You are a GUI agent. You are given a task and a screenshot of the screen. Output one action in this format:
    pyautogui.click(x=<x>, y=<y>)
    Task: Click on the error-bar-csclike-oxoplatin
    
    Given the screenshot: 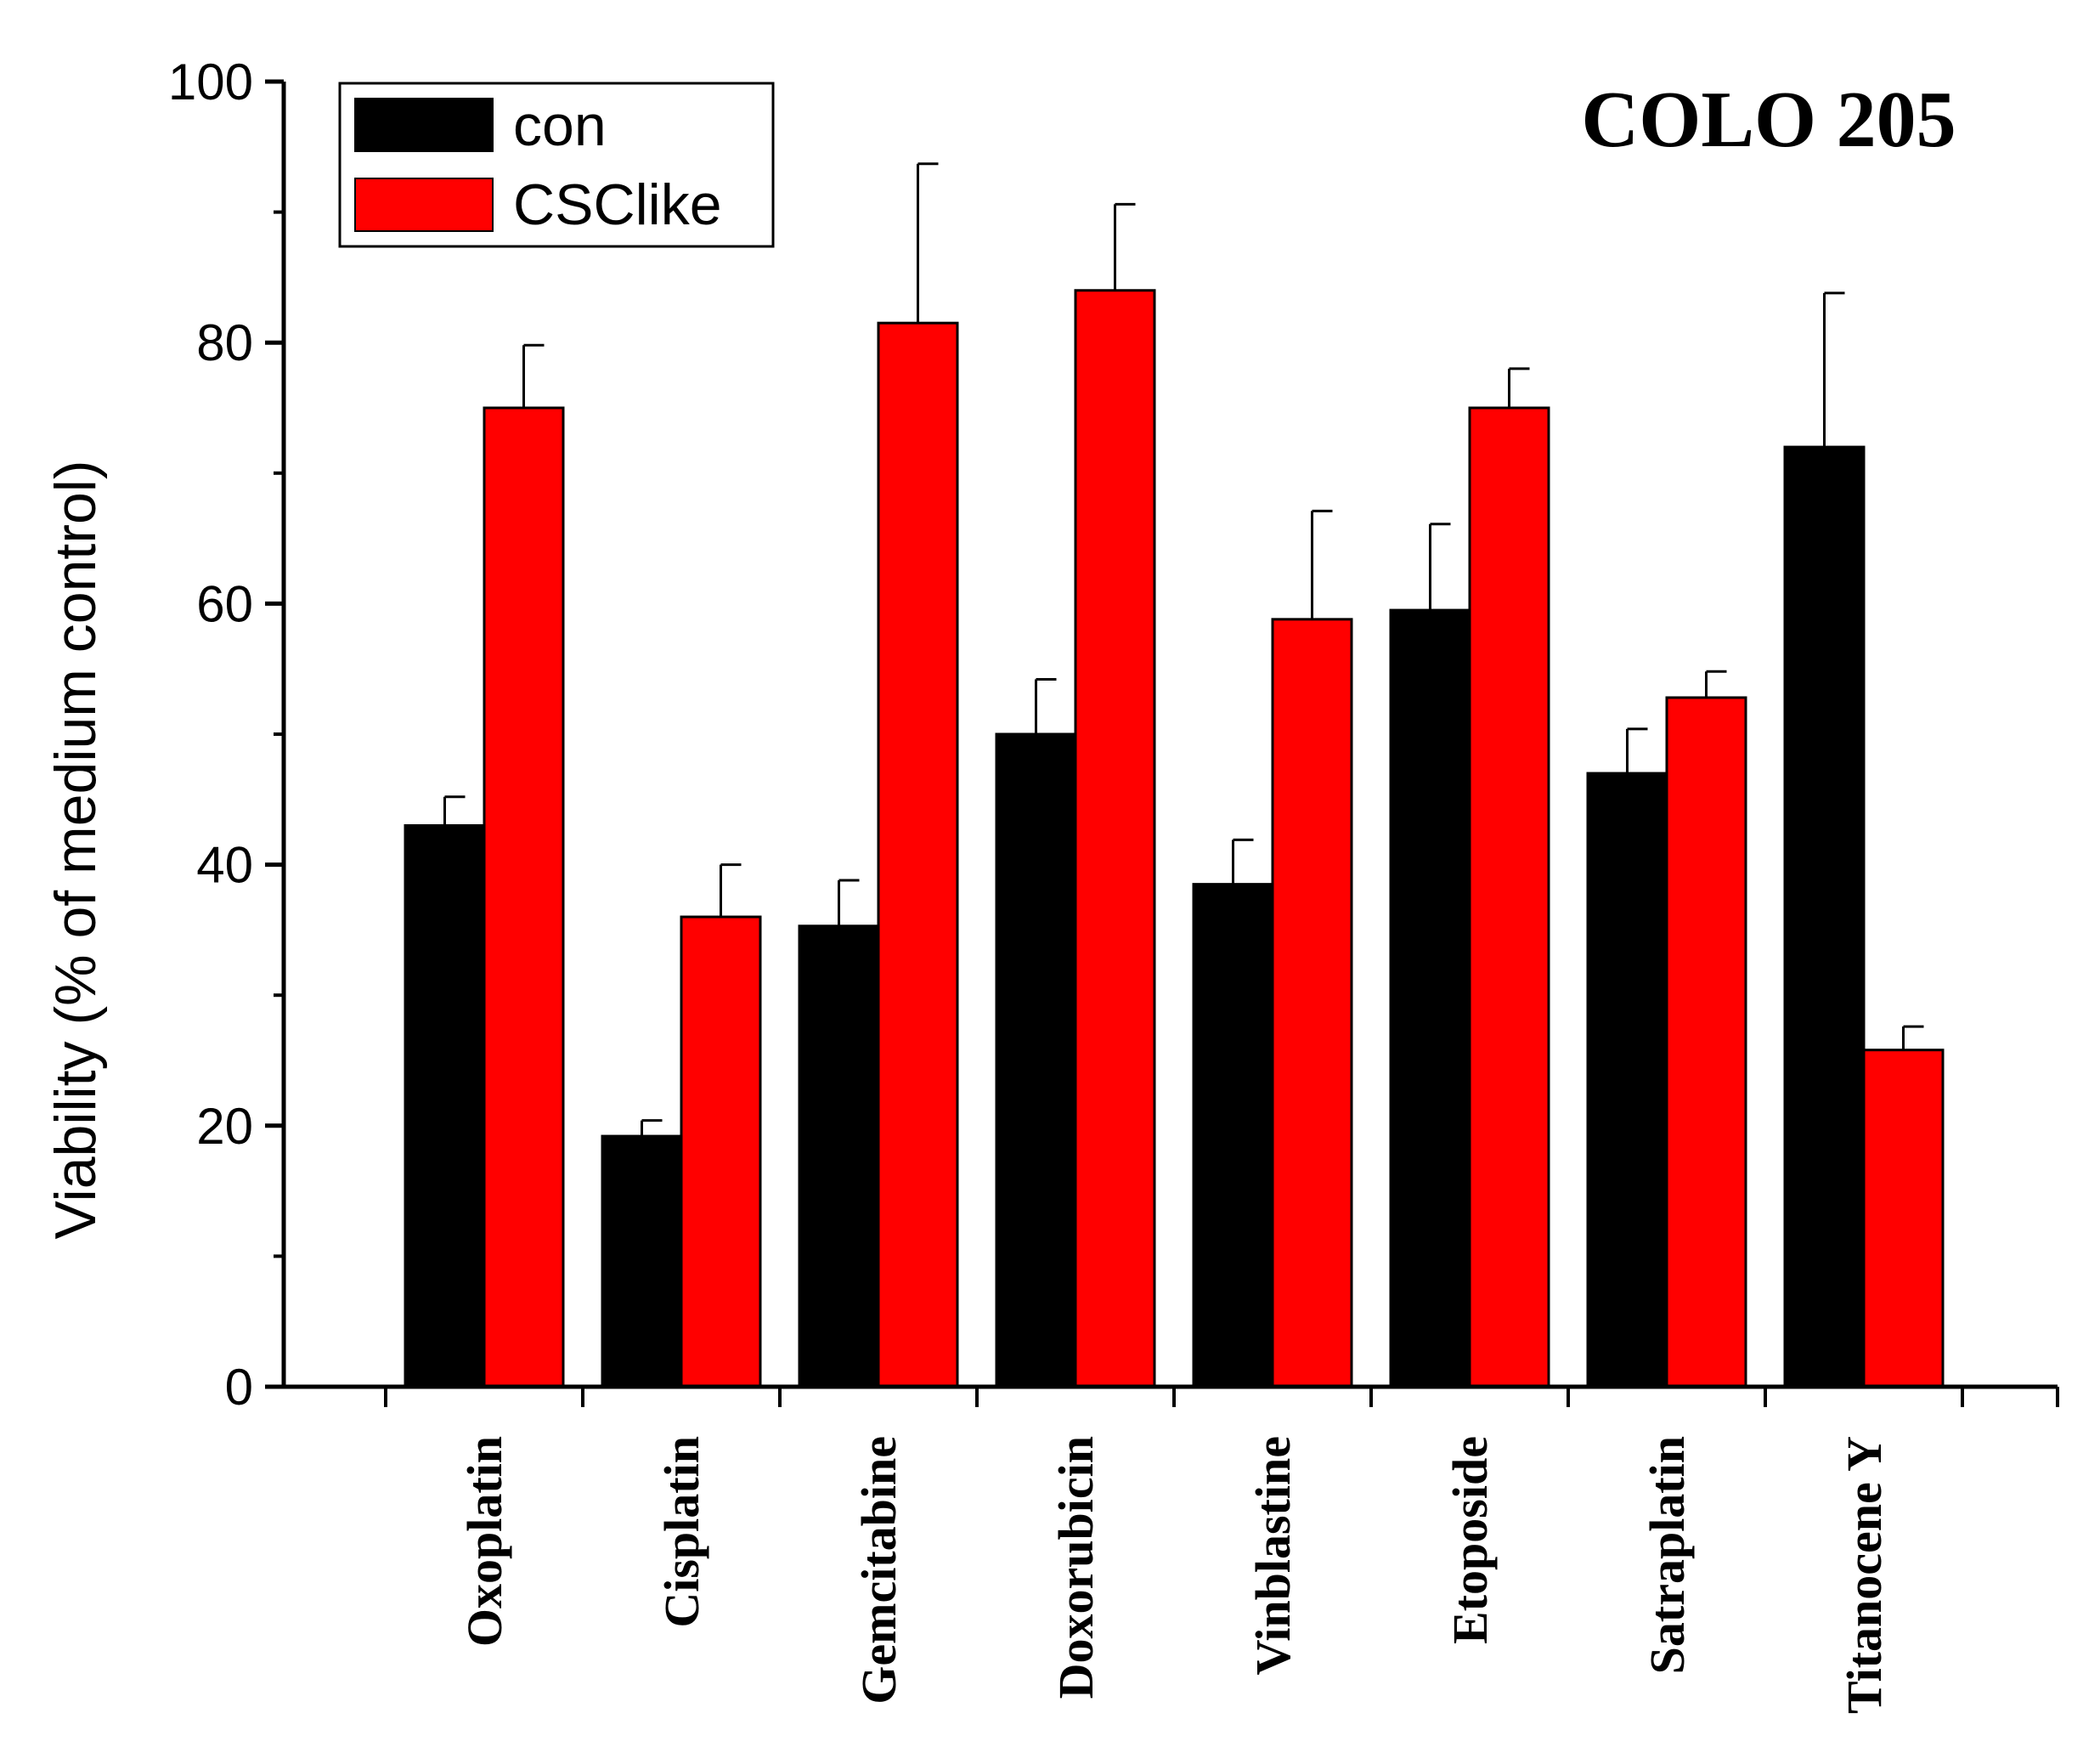 What is the action you would take?
    pyautogui.click(x=533, y=375)
    